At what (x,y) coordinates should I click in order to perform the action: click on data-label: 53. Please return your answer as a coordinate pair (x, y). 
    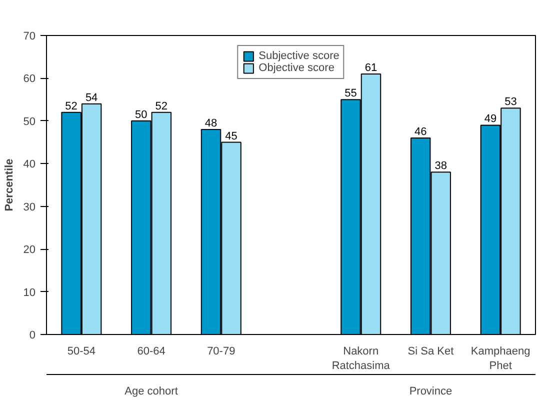
    Looking at the image, I should click on (510, 102).